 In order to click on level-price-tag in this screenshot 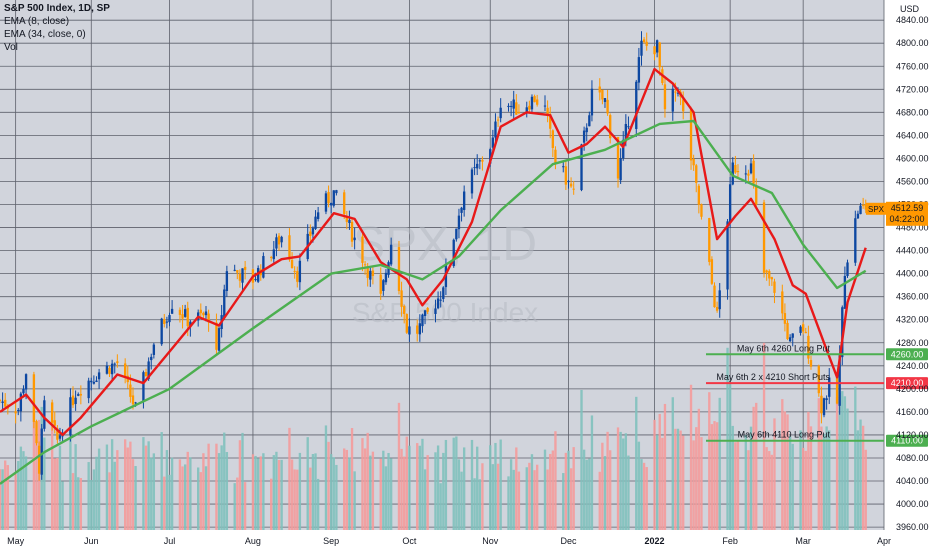, I will do `click(907, 354)`.